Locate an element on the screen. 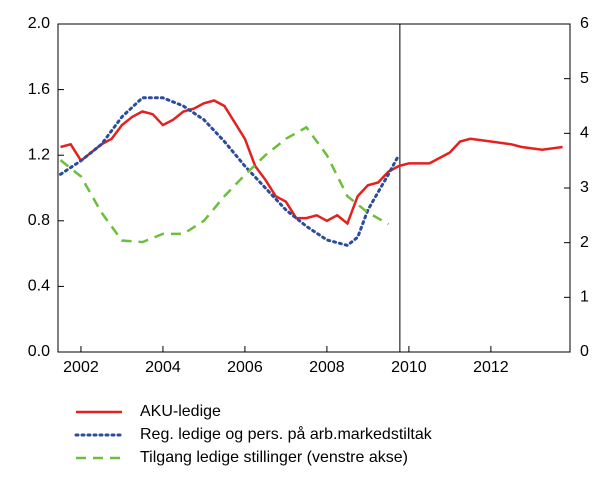 The width and height of the screenshot is (598, 484). x-tick-label: 2012 is located at coordinates (491, 367).